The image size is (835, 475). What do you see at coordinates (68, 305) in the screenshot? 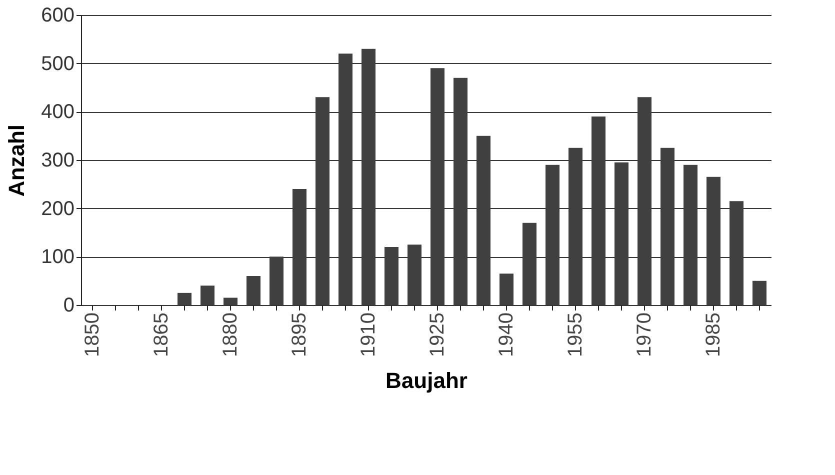
I see `y-tick-label: 0` at bounding box center [68, 305].